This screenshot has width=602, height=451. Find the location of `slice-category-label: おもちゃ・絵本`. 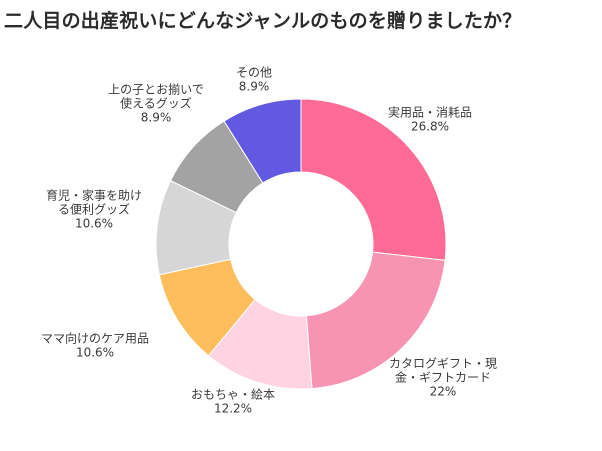

slice-category-label: おもちゃ・絵本 is located at coordinates (233, 394).